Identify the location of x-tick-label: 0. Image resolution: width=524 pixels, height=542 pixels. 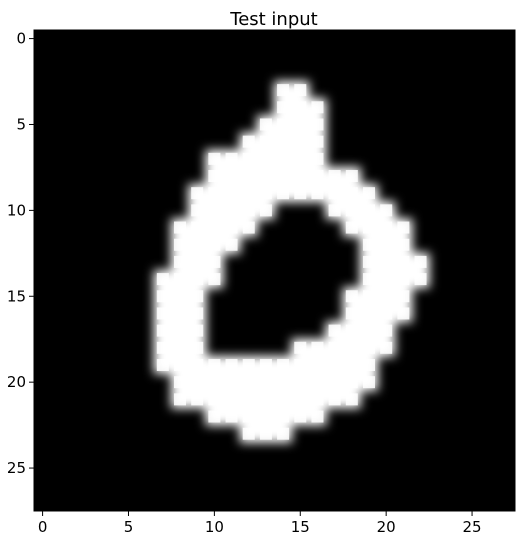
(43, 527).